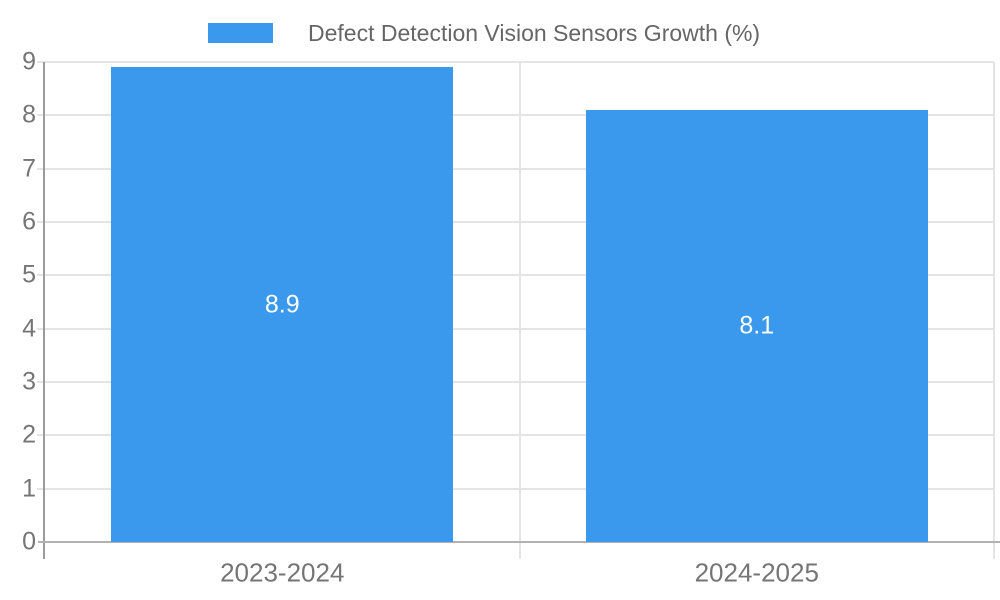 The height and width of the screenshot is (600, 1000). What do you see at coordinates (29, 328) in the screenshot?
I see `y-axis-tick-label: 4` at bounding box center [29, 328].